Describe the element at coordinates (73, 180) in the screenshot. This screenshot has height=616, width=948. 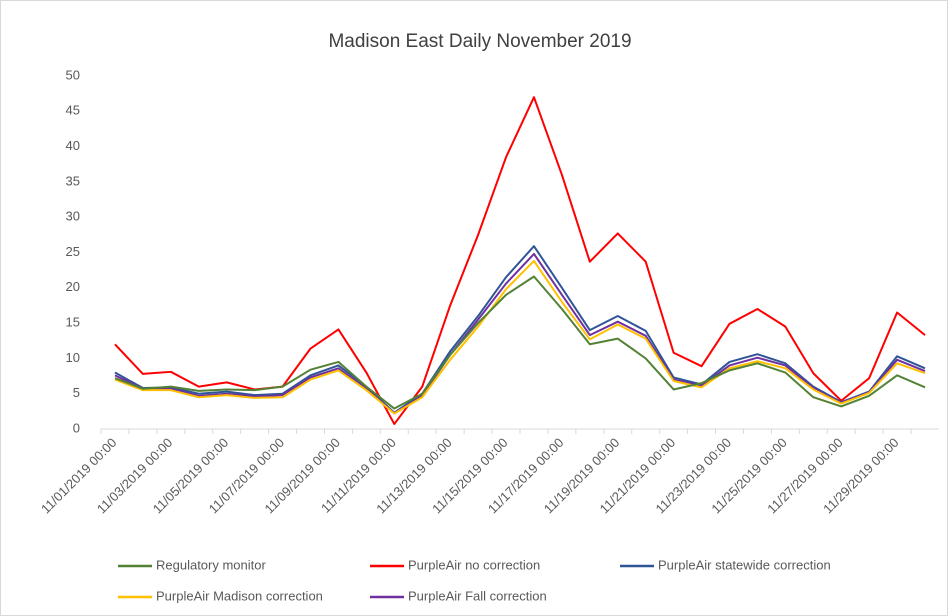
I see `y-tick-label: 35` at that location.